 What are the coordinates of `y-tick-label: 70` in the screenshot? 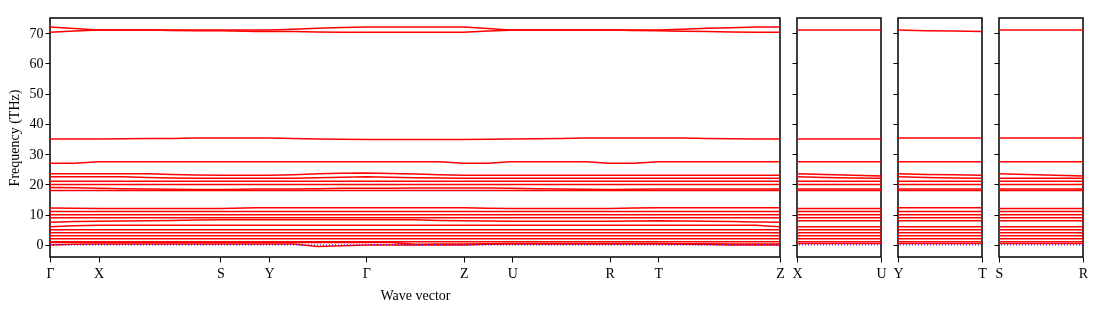 It's located at (36, 33).